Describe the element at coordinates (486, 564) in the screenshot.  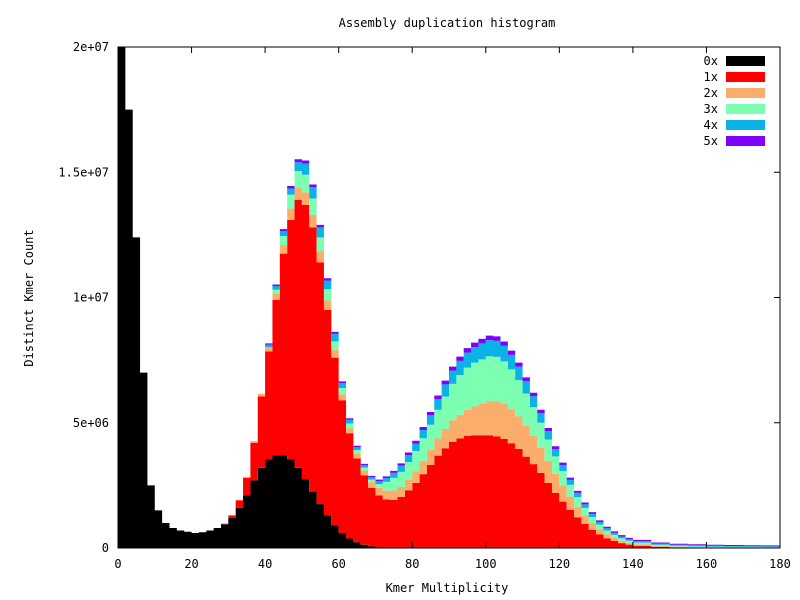
I see `x-tick-label: 100` at that location.